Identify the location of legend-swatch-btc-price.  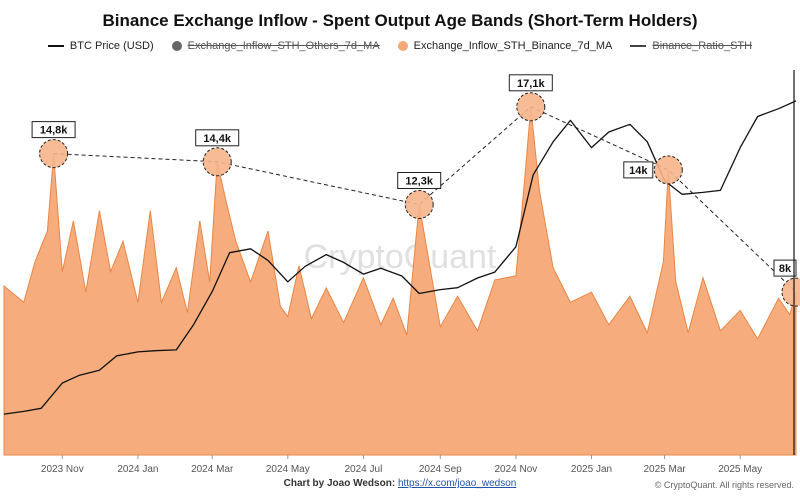
(55, 46).